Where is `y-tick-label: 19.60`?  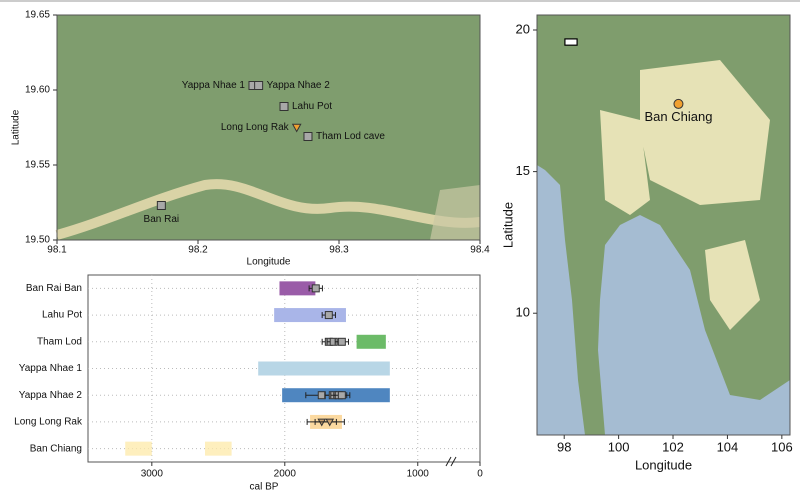 y-tick-label: 19.60 is located at coordinates (37, 90).